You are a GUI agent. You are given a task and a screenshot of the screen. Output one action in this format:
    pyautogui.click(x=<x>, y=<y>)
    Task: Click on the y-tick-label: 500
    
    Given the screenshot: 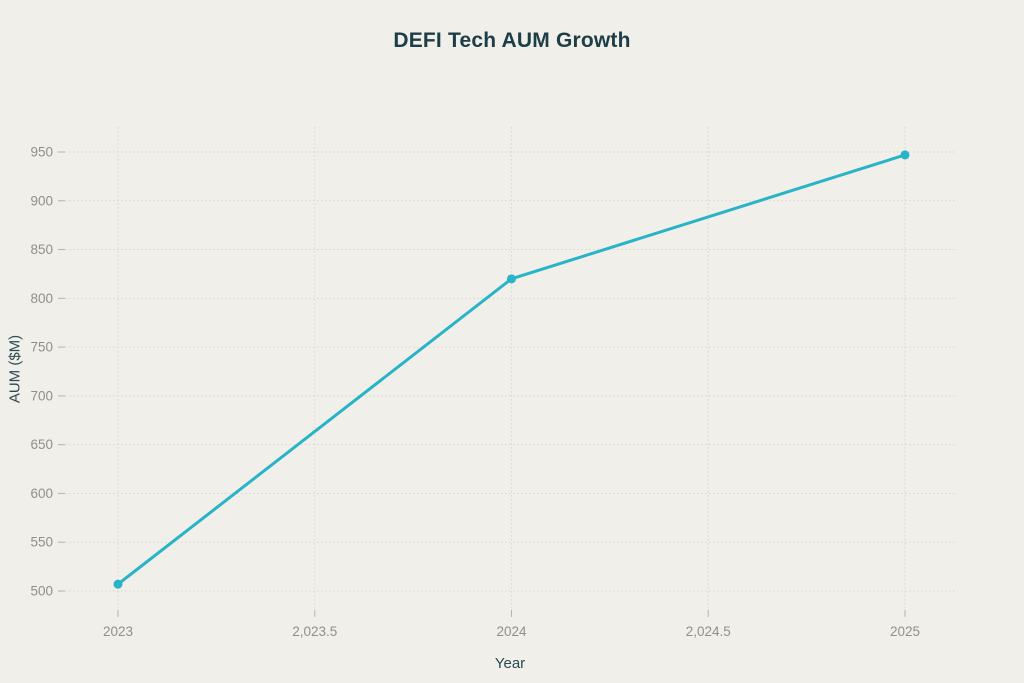 What is the action you would take?
    pyautogui.click(x=41, y=591)
    